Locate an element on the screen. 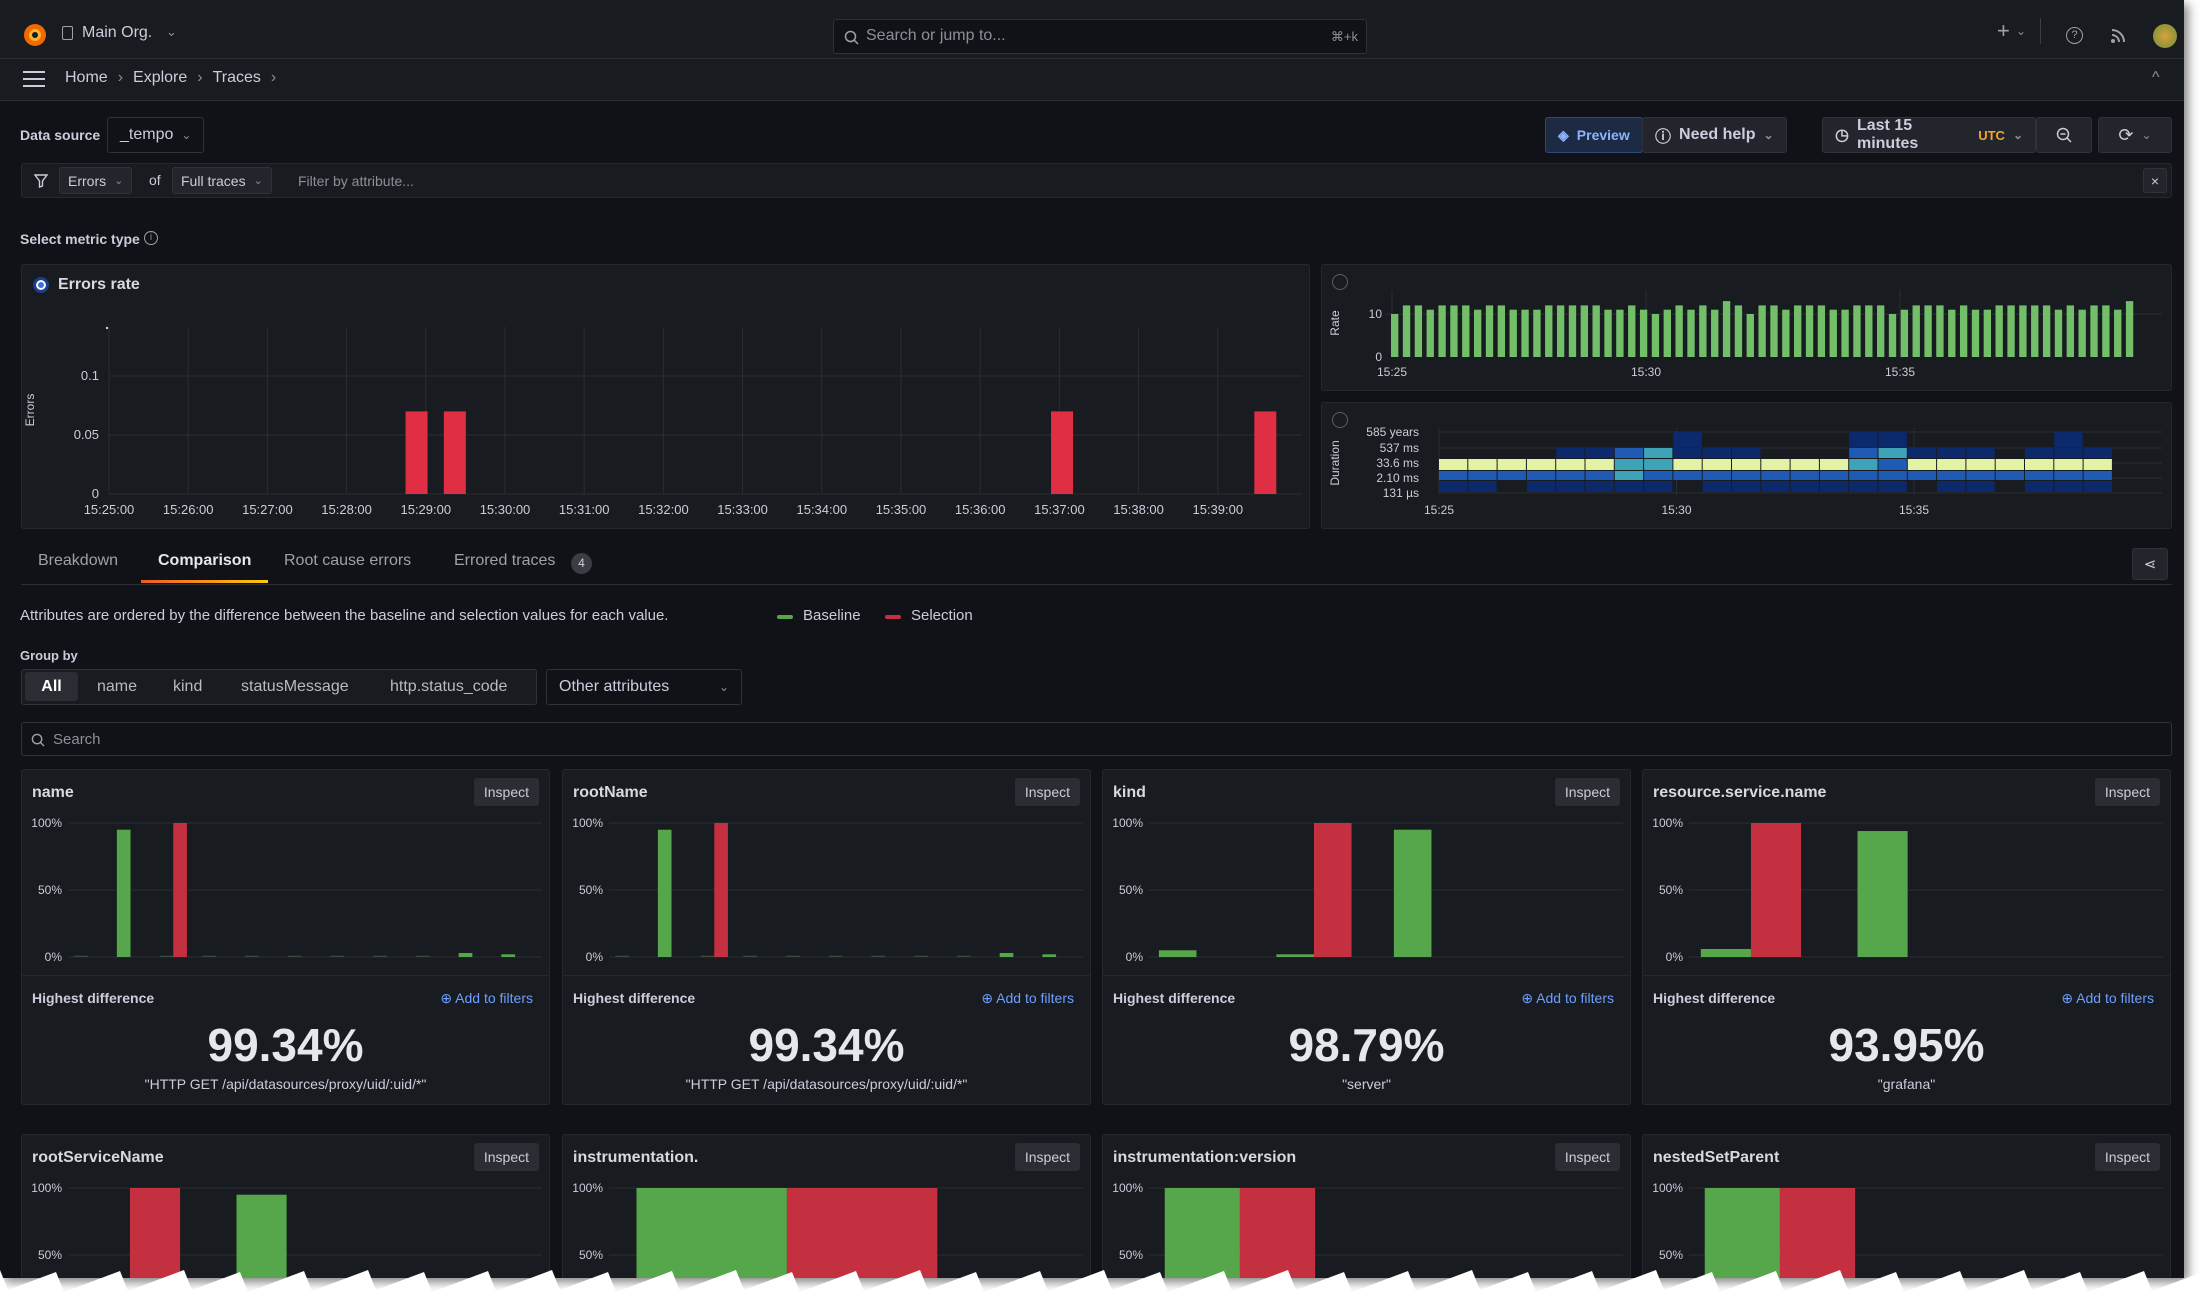 The image size is (2204, 1312). attribute-card: 100%50%0%instrumentation. Inspect is located at coordinates (826, 1206).